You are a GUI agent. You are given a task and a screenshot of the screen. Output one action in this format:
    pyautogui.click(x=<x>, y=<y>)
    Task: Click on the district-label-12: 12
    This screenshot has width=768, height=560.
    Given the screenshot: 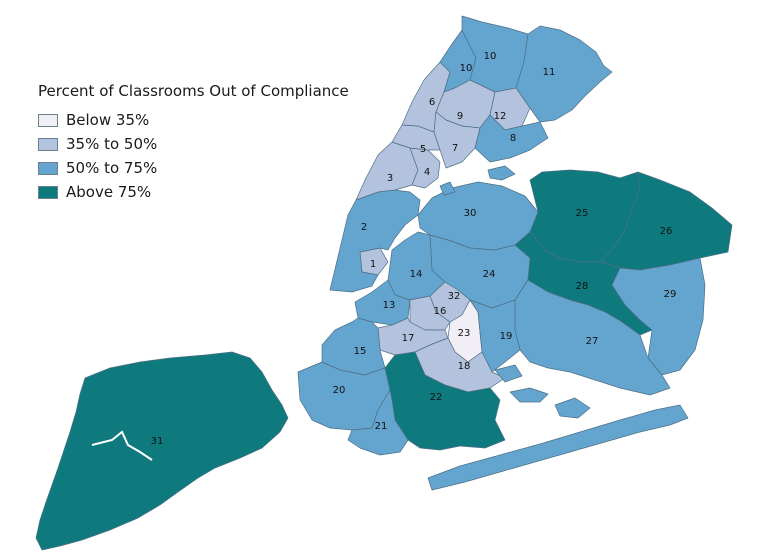 What is the action you would take?
    pyautogui.click(x=500, y=116)
    